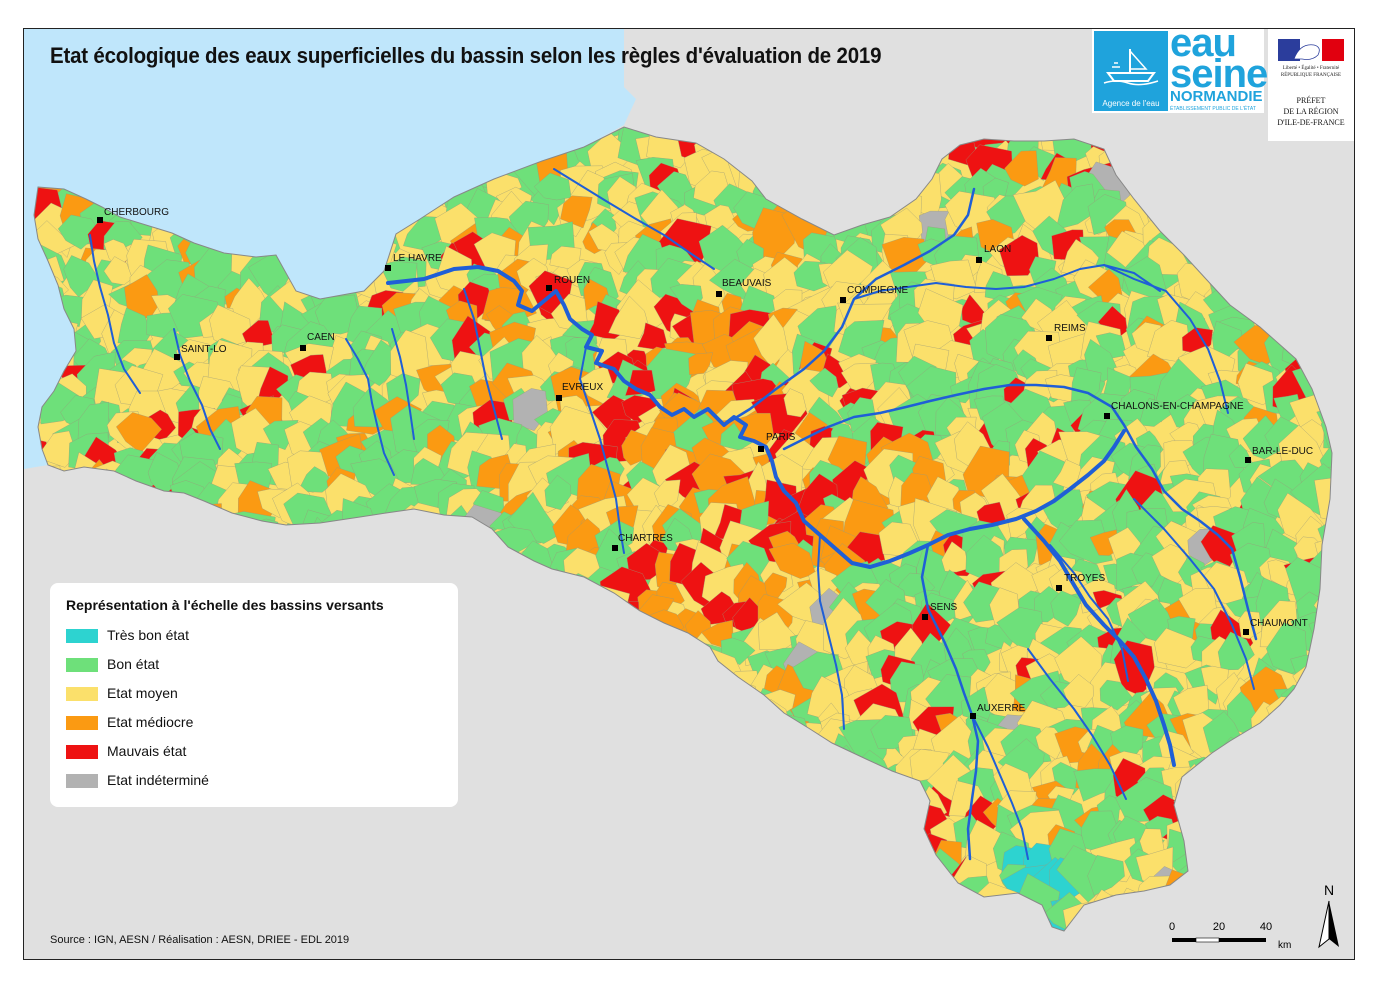 The image size is (1393, 986). I want to click on city-label-sens: SENS, so click(944, 607).